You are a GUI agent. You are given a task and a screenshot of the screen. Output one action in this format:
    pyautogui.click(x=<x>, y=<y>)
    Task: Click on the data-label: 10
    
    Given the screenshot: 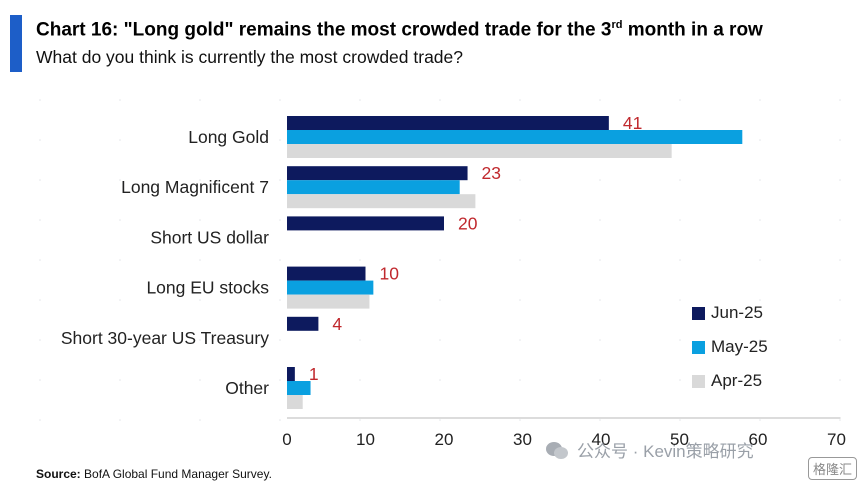 What is the action you would take?
    pyautogui.click(x=390, y=274)
    